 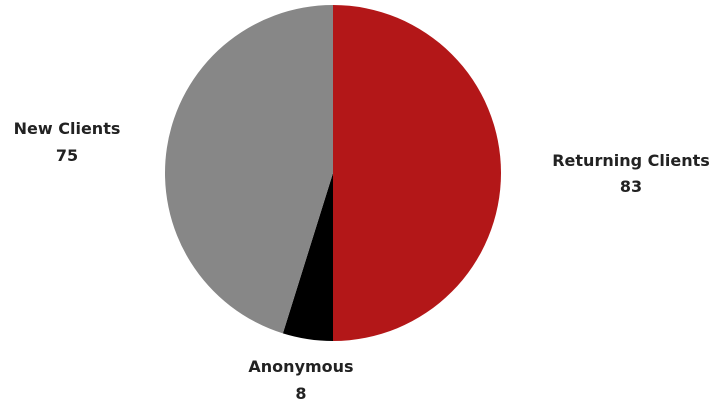 I want to click on slice-label-returning-clients: Returning Clients, so click(x=631, y=160).